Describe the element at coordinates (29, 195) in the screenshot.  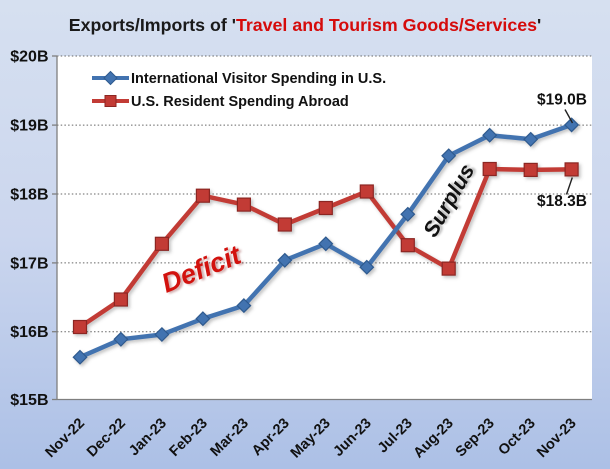
I see `svg-text: $18B` at that location.